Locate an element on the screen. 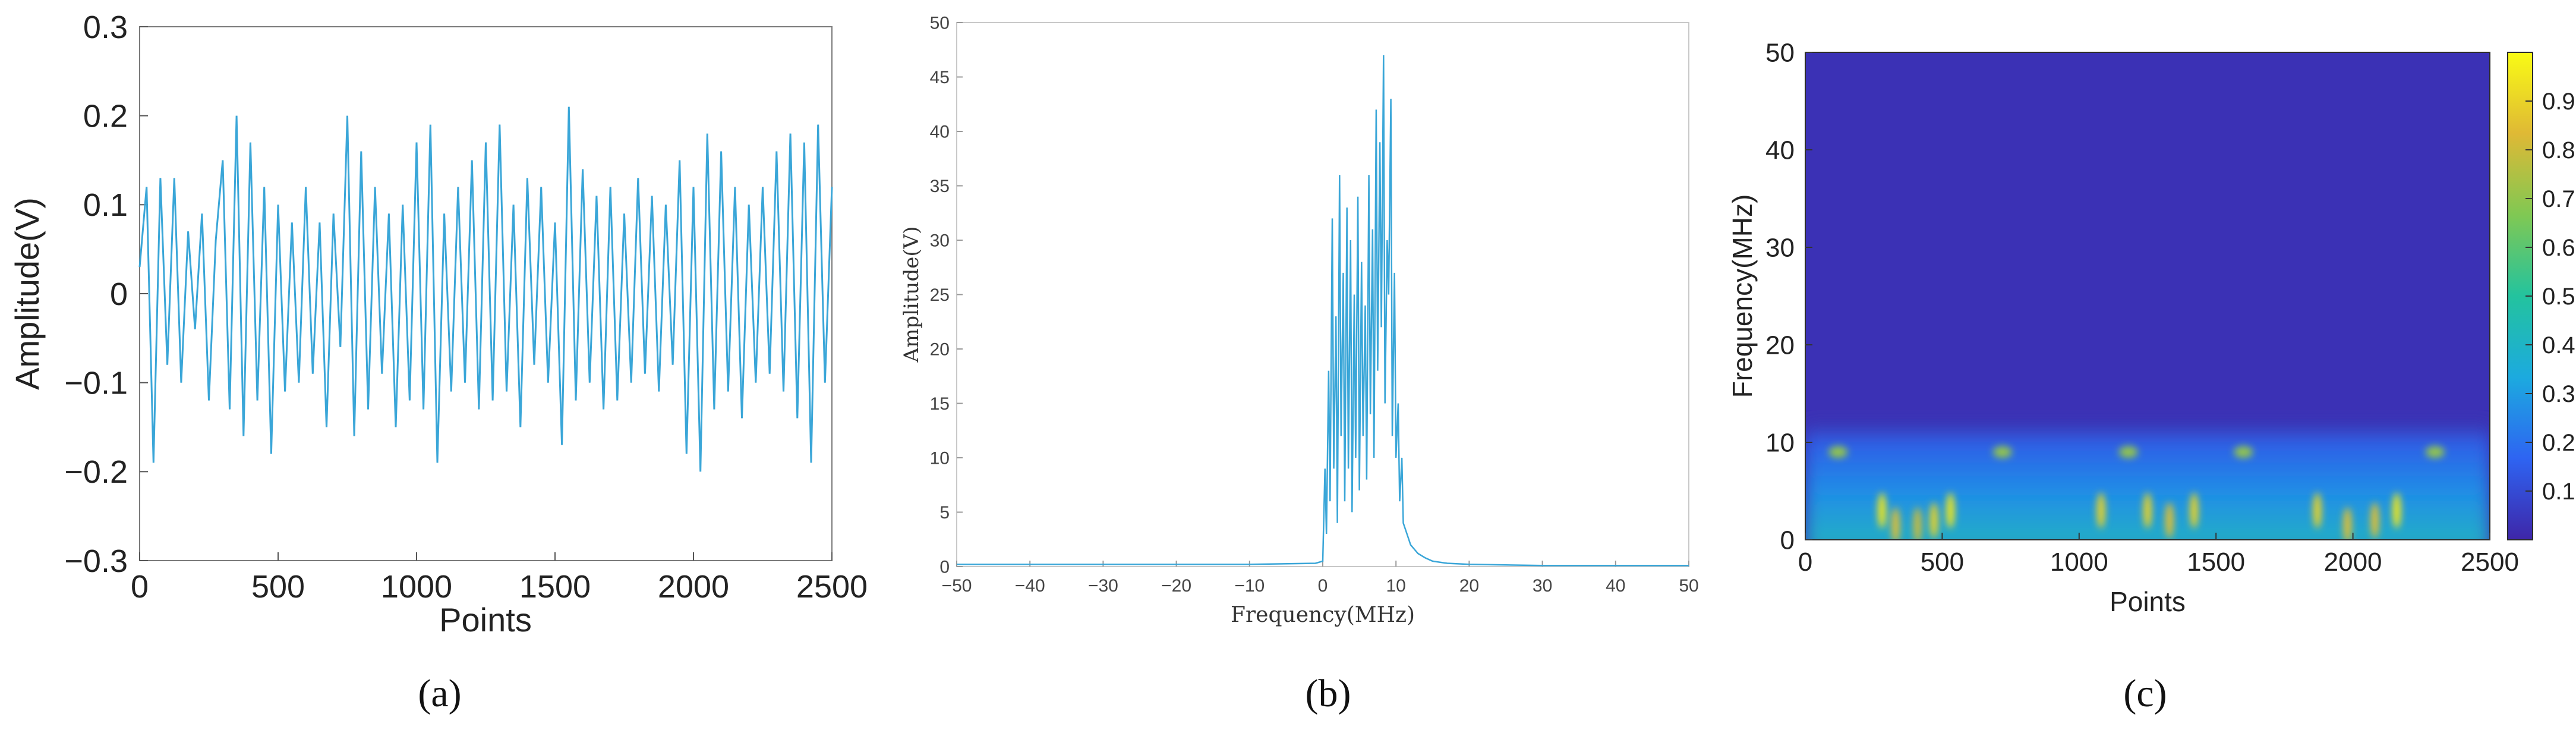 The width and height of the screenshot is (2576, 736). panel-c-colorbar-tick-label: 0.5 is located at coordinates (2559, 297).